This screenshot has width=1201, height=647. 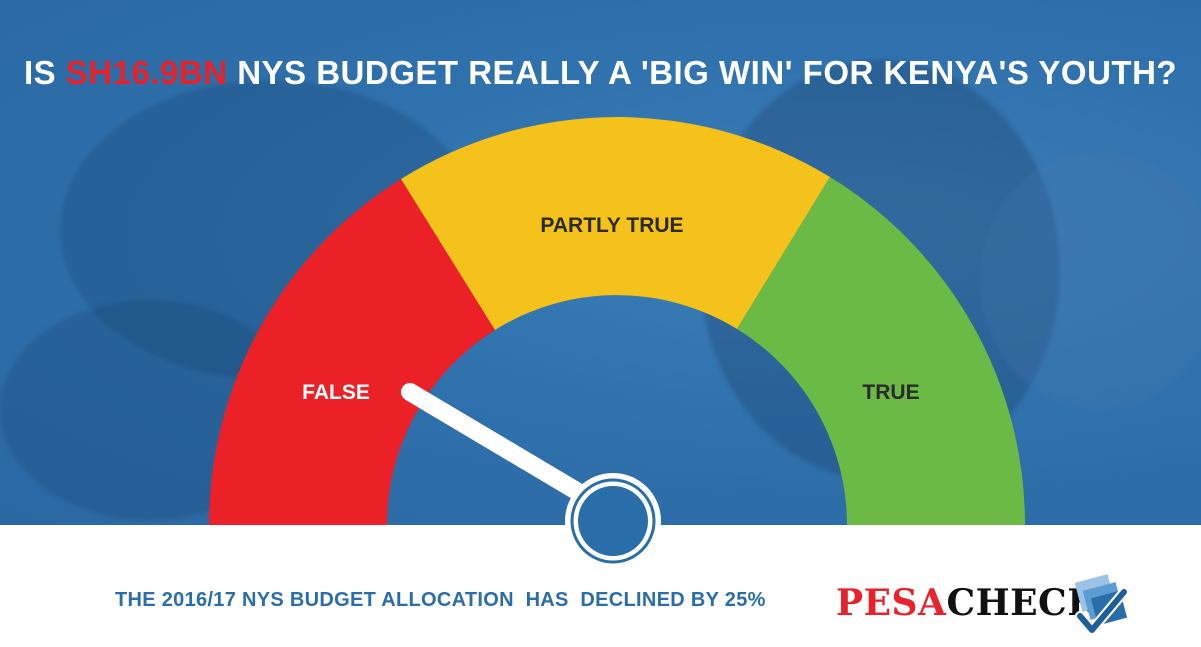 What do you see at coordinates (1022, 603) in the screenshot?
I see `logo-part-check: CHECK` at bounding box center [1022, 603].